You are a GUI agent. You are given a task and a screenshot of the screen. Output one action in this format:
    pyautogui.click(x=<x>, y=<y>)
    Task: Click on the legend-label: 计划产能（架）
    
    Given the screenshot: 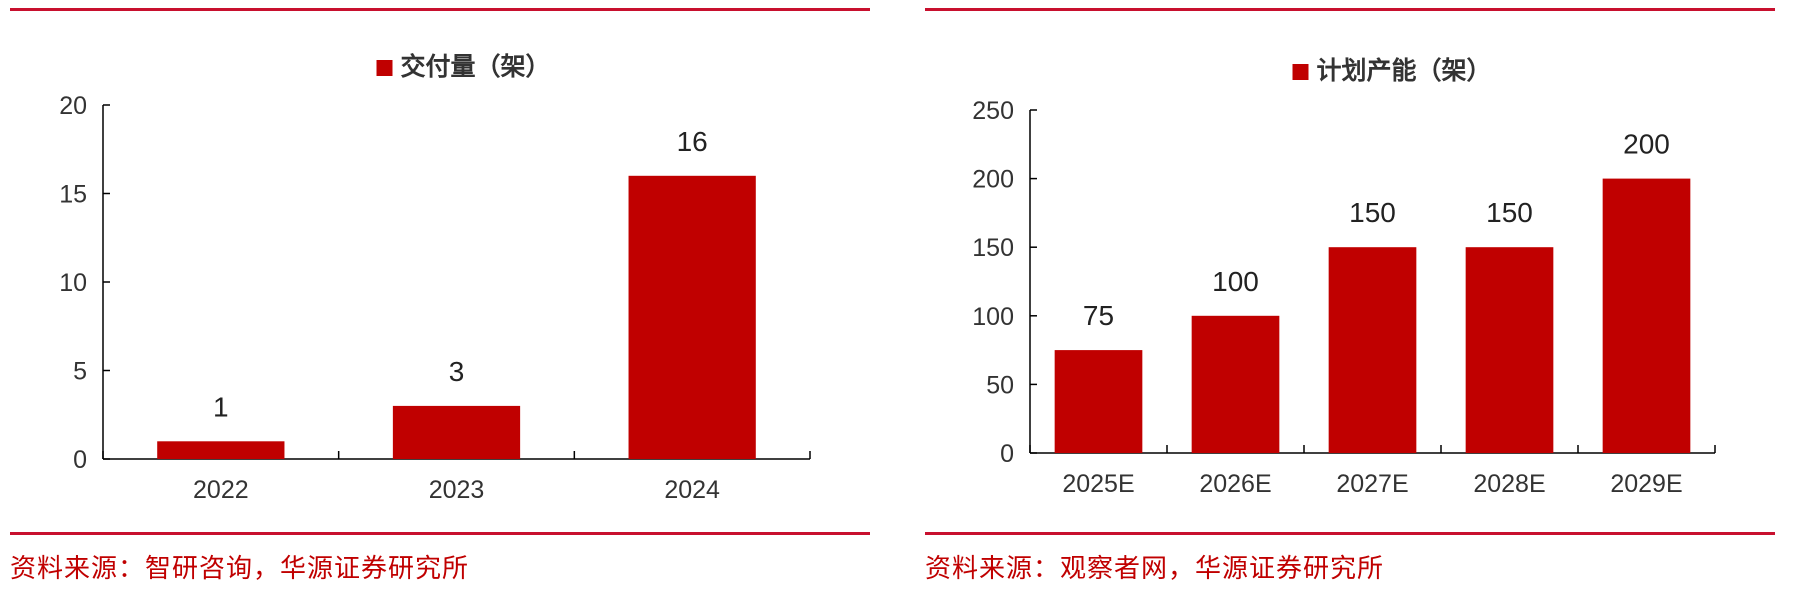 What is the action you would take?
    pyautogui.click(x=1404, y=70)
    